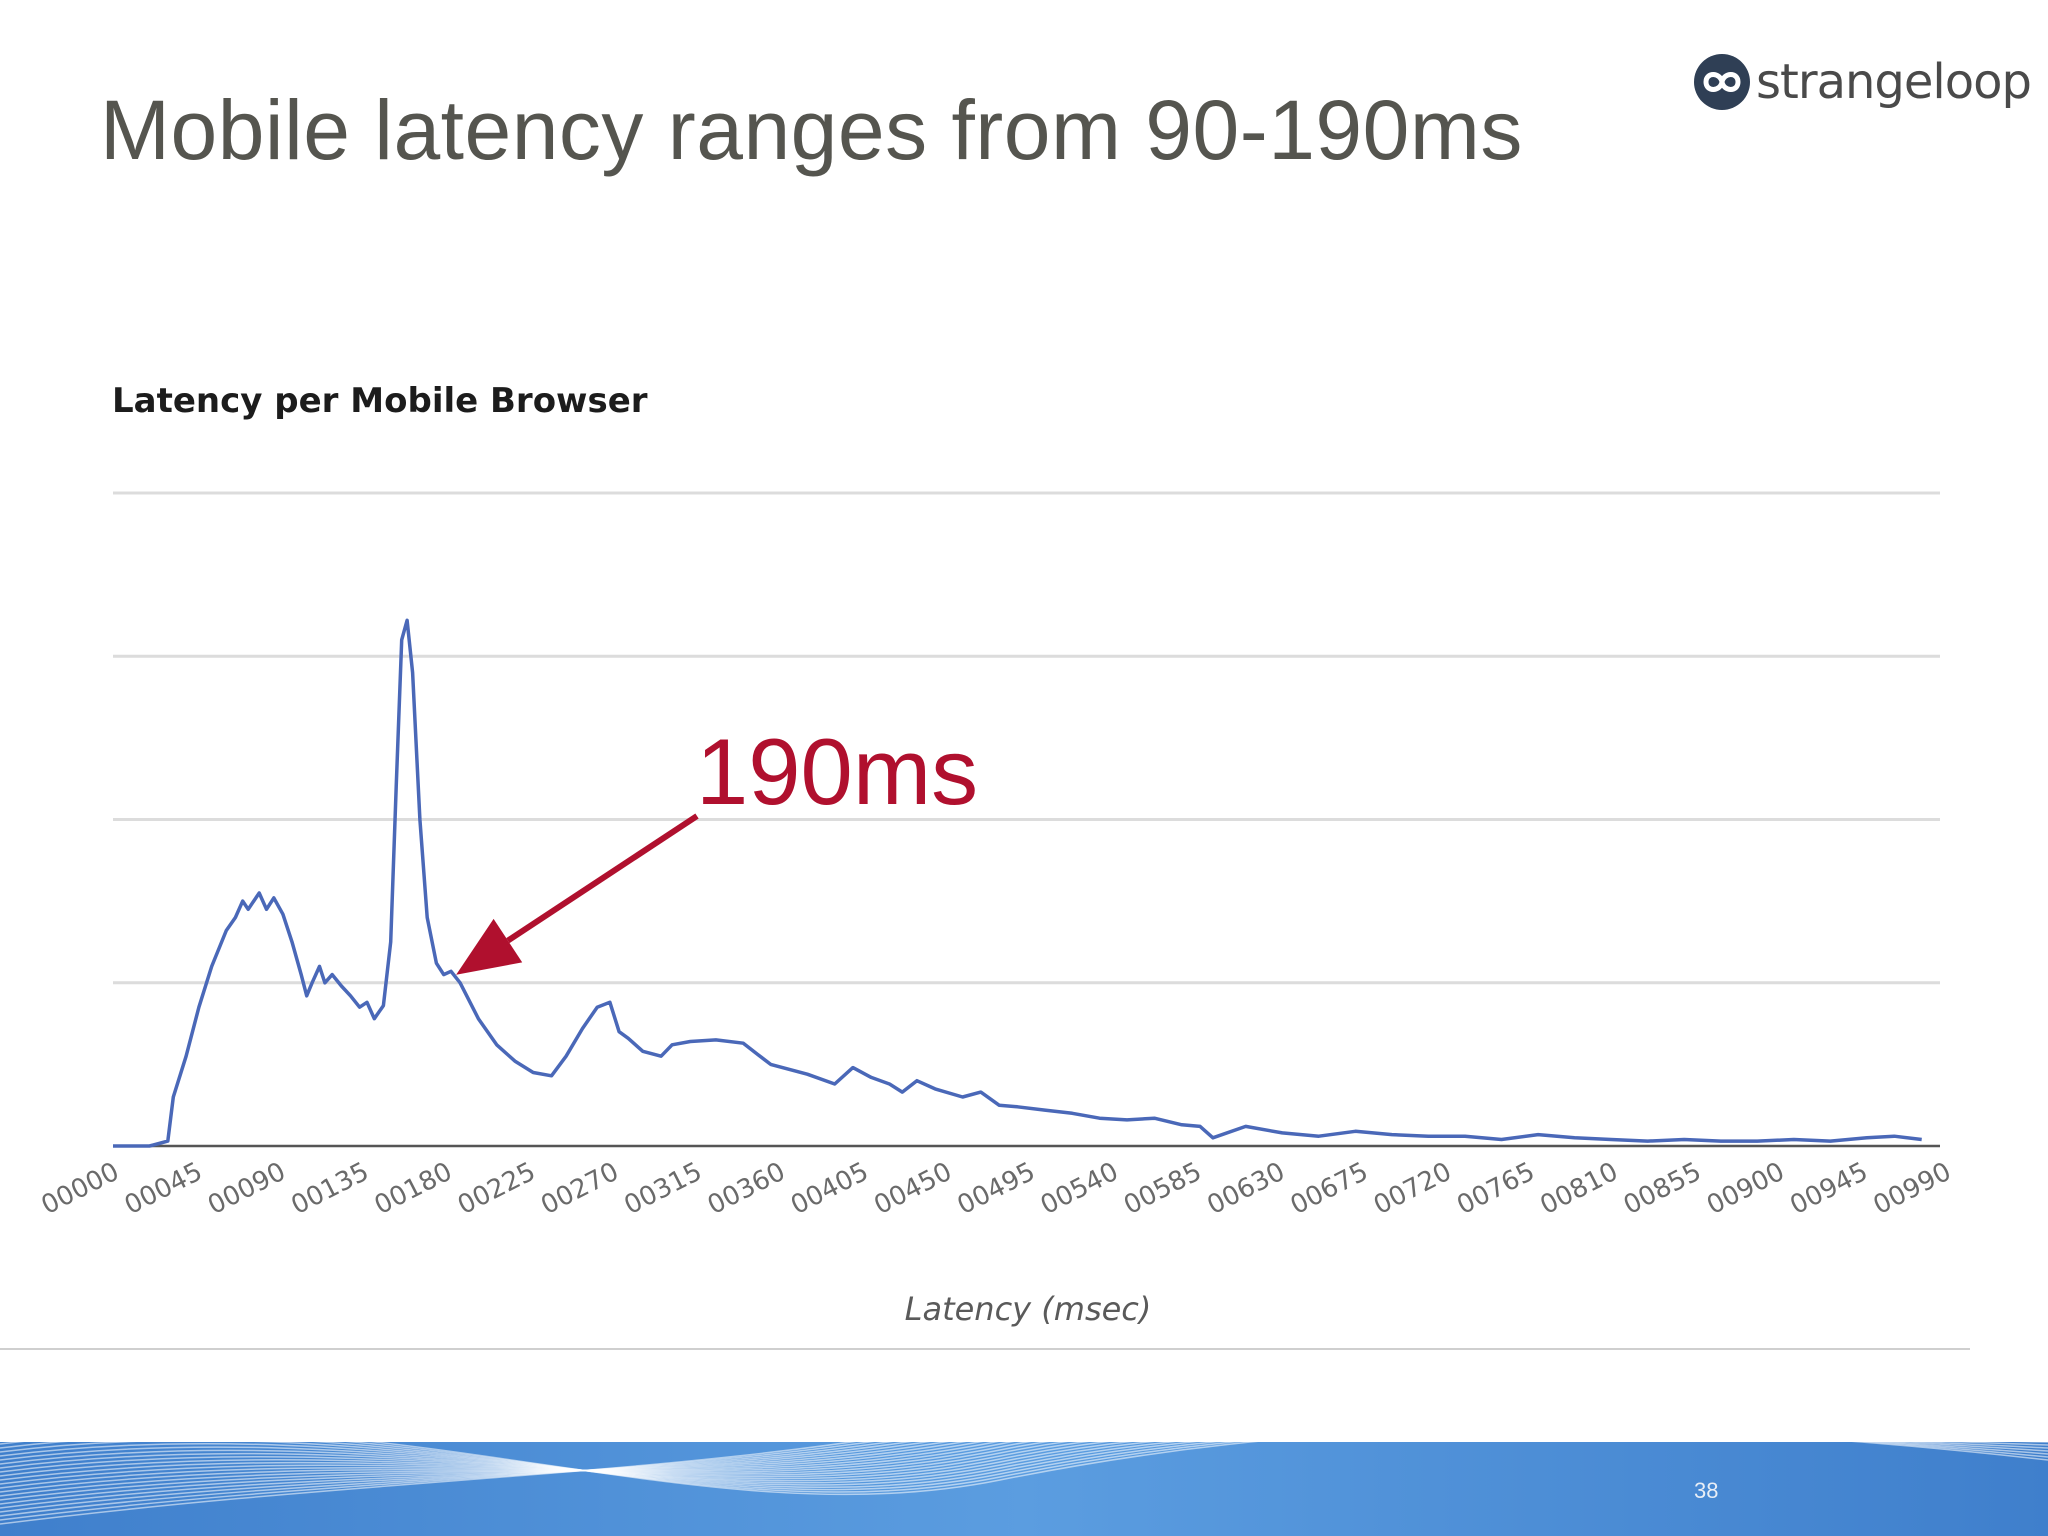  Describe the element at coordinates (1246, 1189) in the screenshot. I see `x-tick-label: 00630` at that location.